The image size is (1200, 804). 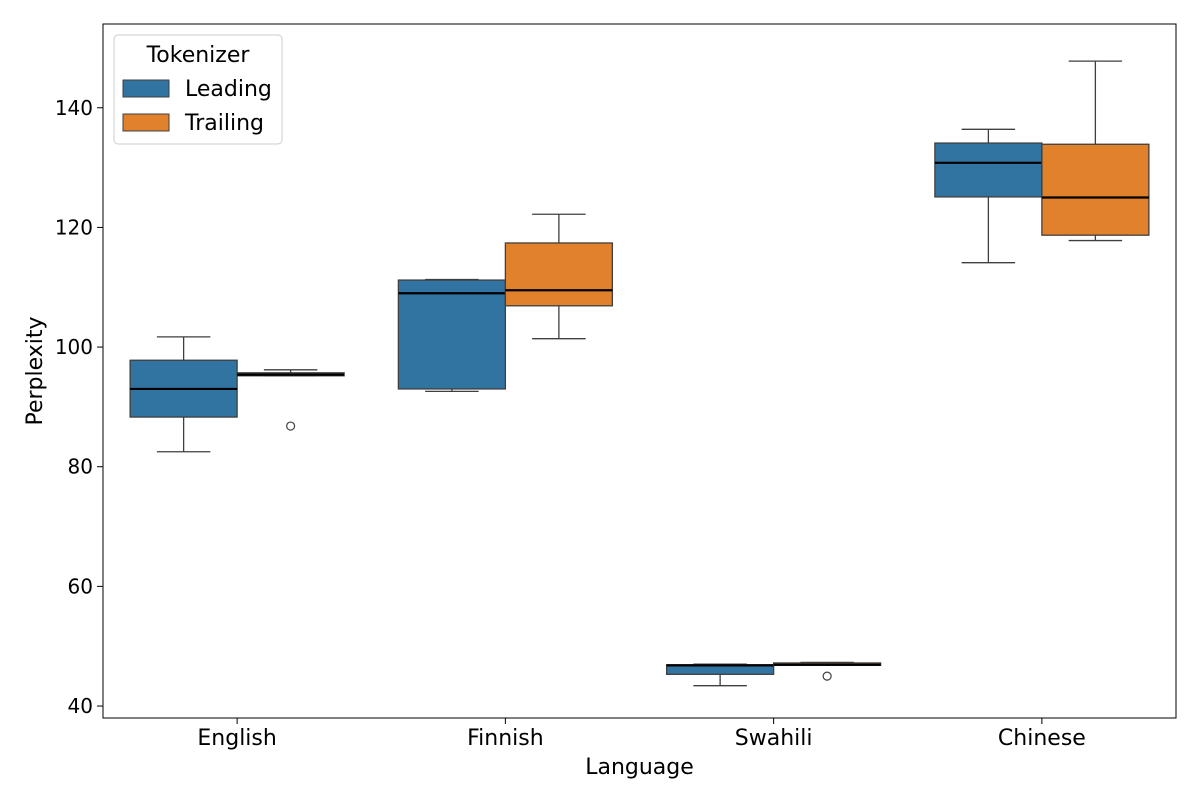 I want to click on legend: Tokenizer Leading Trailing, so click(x=198, y=89).